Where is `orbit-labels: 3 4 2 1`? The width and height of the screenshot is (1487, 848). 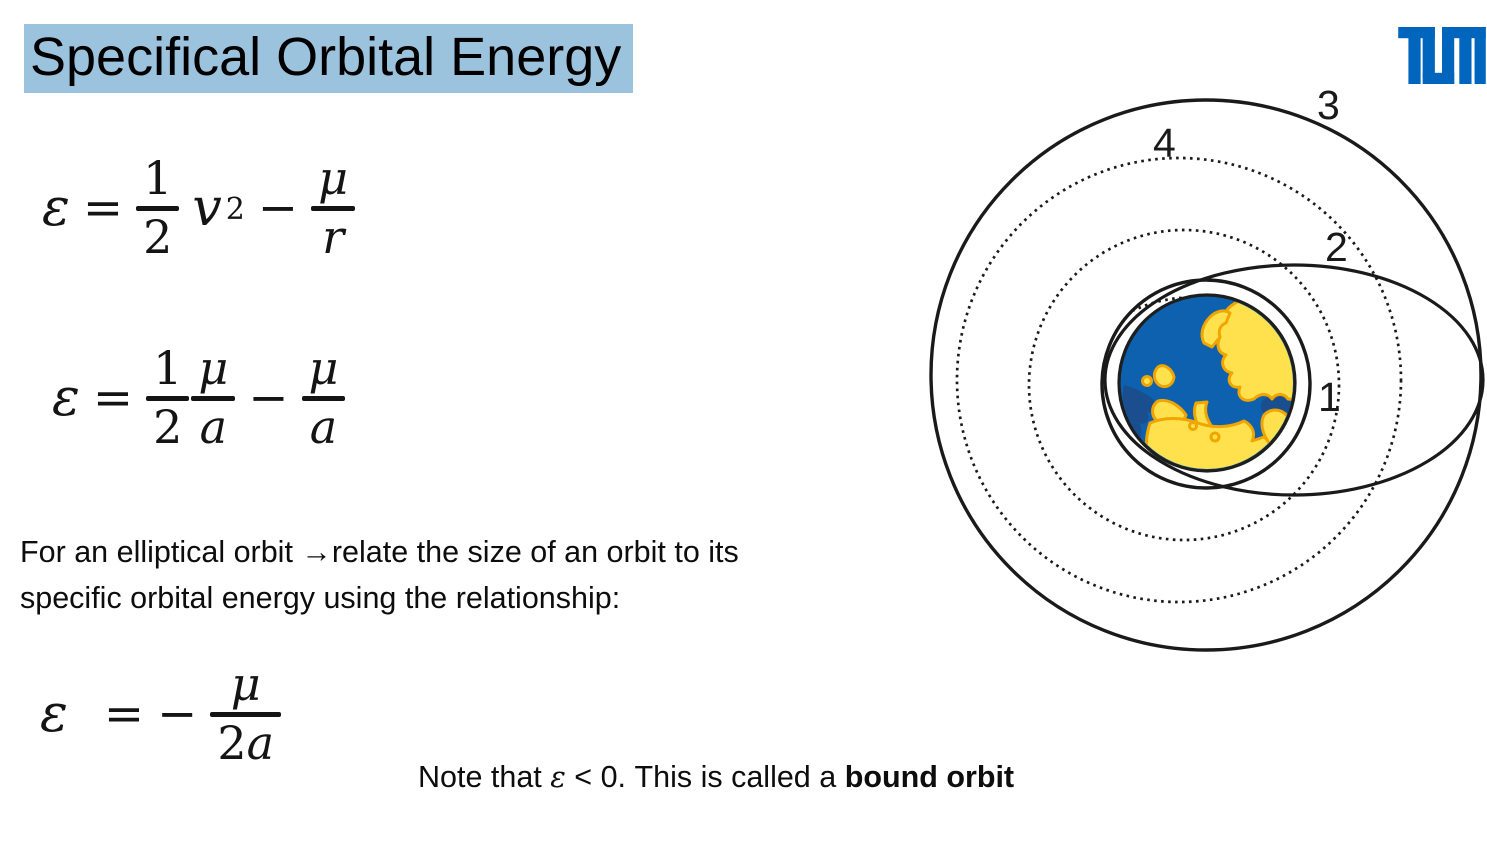 orbit-labels: 3 4 2 1 is located at coordinates (1250, 252).